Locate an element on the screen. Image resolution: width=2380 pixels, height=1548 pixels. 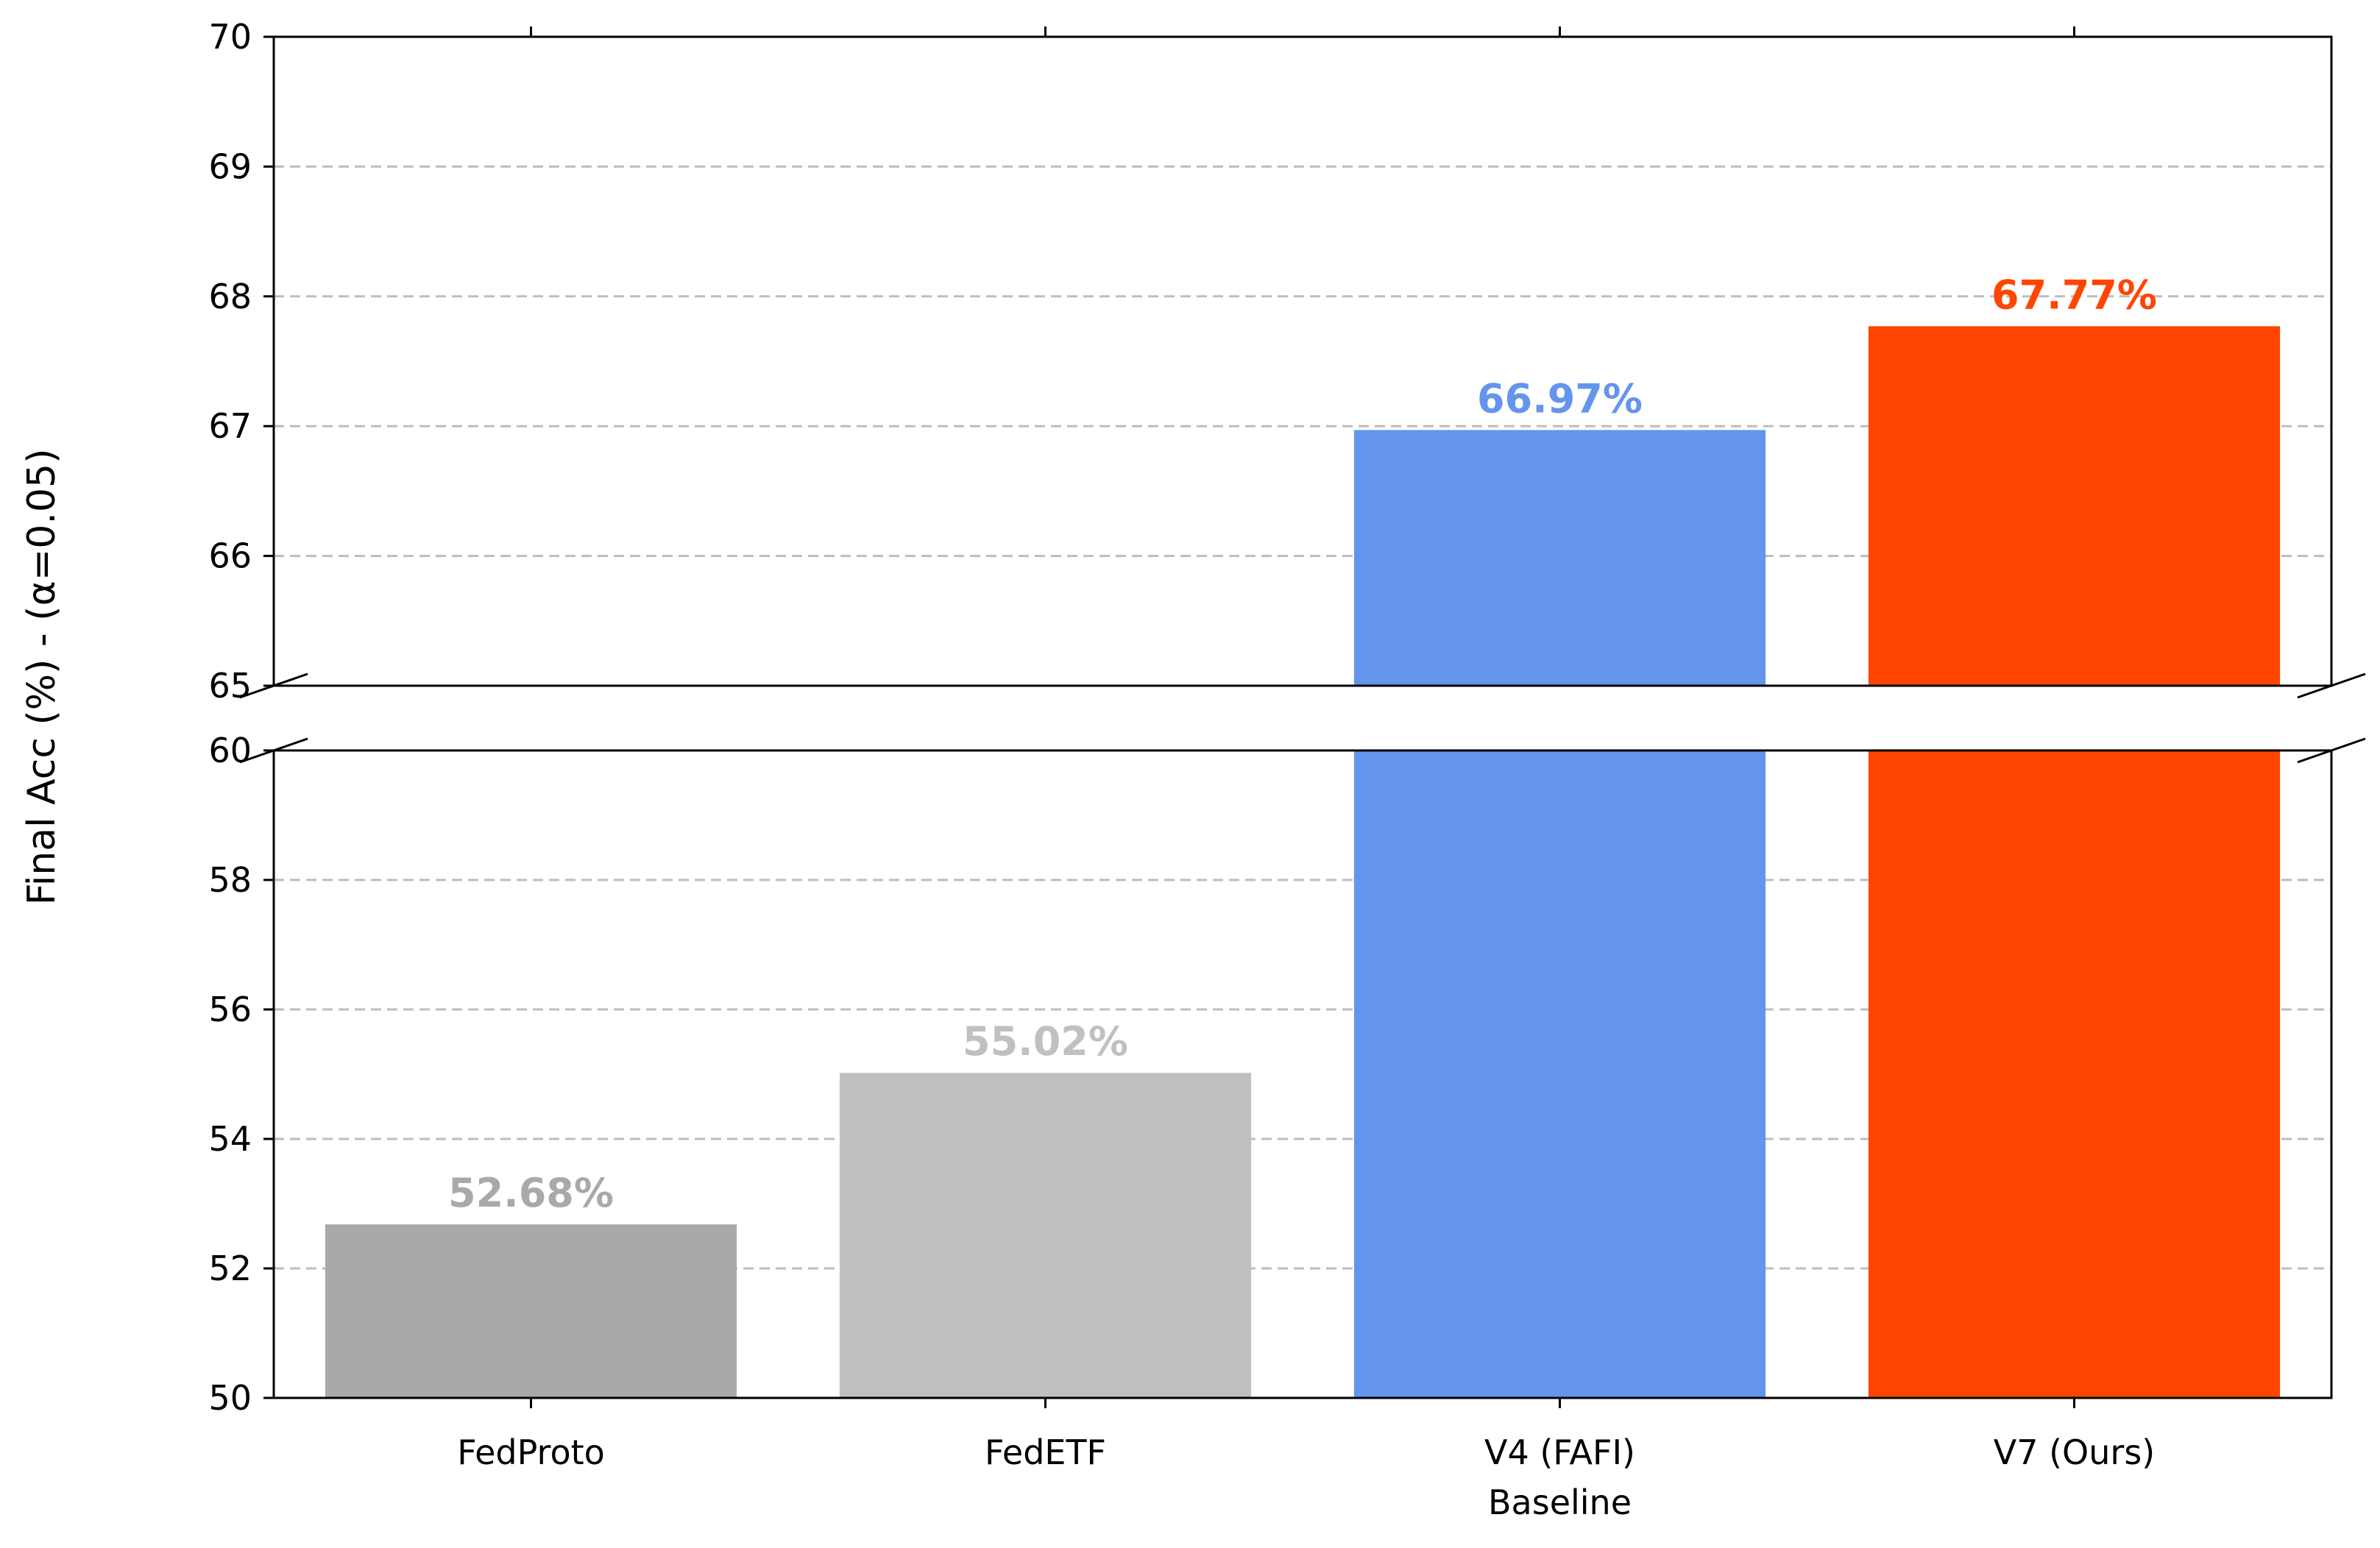
x-tick-label: FedETF is located at coordinates (1045, 1452).